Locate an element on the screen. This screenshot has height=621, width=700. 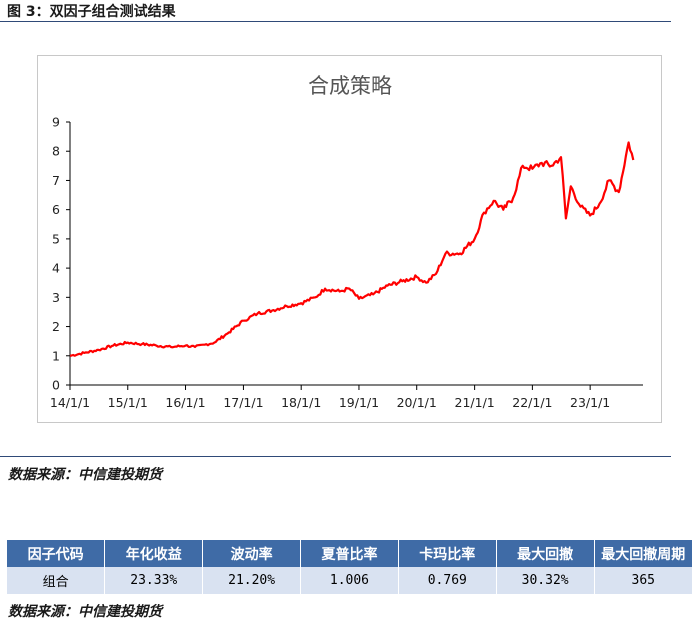
y-tick-label: 3 is located at coordinates (56, 297).